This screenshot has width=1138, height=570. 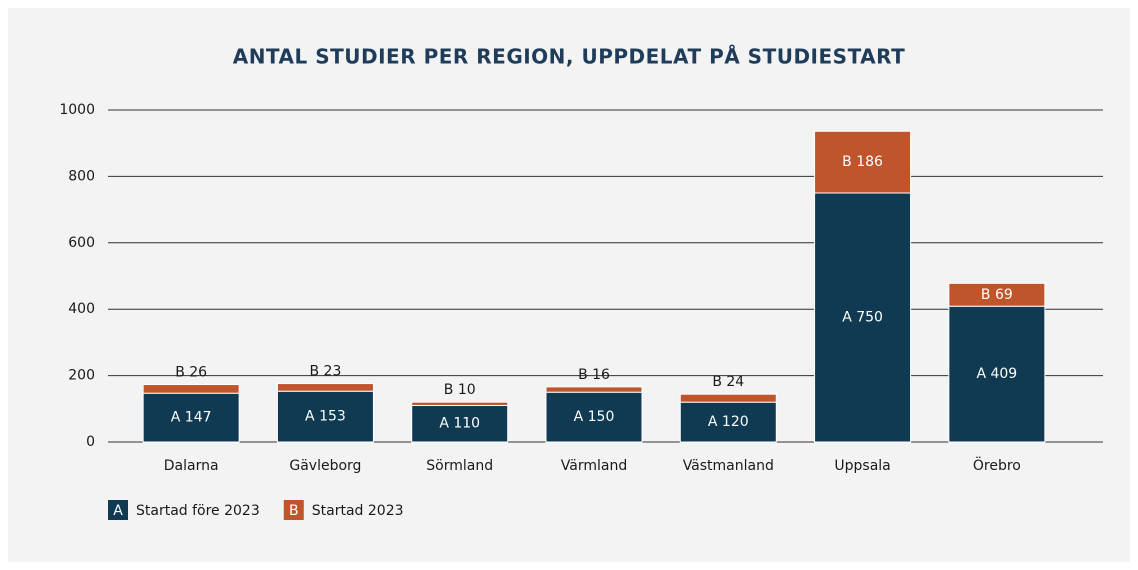 I want to click on data-label: A 409, so click(x=996, y=374).